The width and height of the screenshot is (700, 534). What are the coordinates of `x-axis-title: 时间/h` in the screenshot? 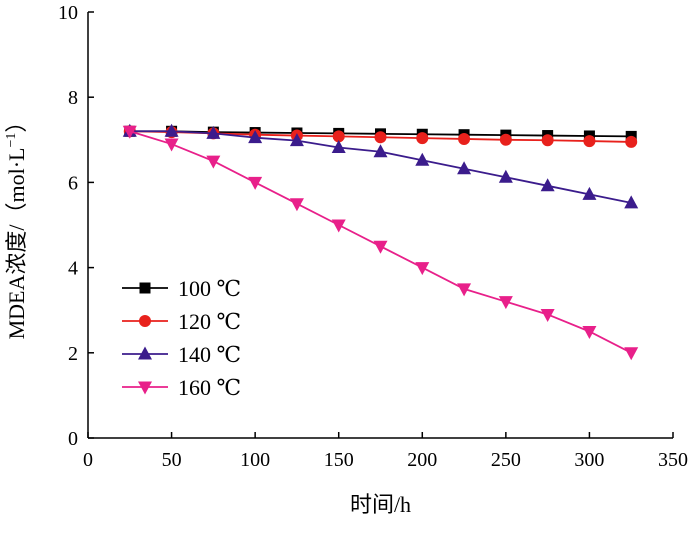 It's located at (380, 504).